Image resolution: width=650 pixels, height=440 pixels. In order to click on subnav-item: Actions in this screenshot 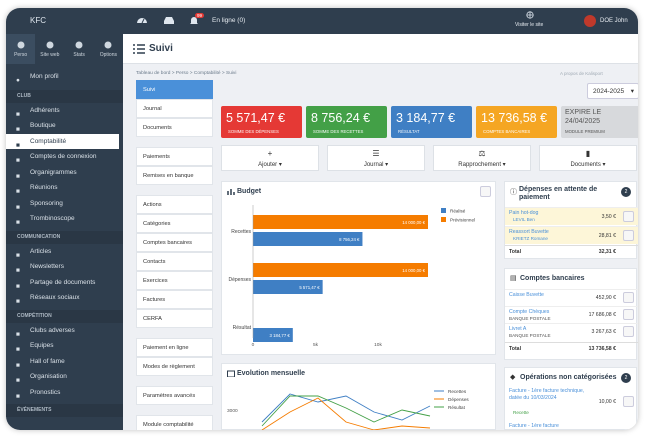, I will do `click(174, 204)`.